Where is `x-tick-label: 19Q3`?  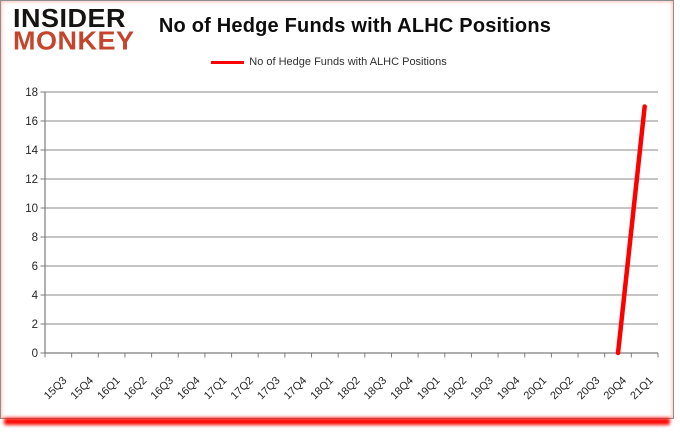 x-tick-label: 19Q3 is located at coordinates (482, 389).